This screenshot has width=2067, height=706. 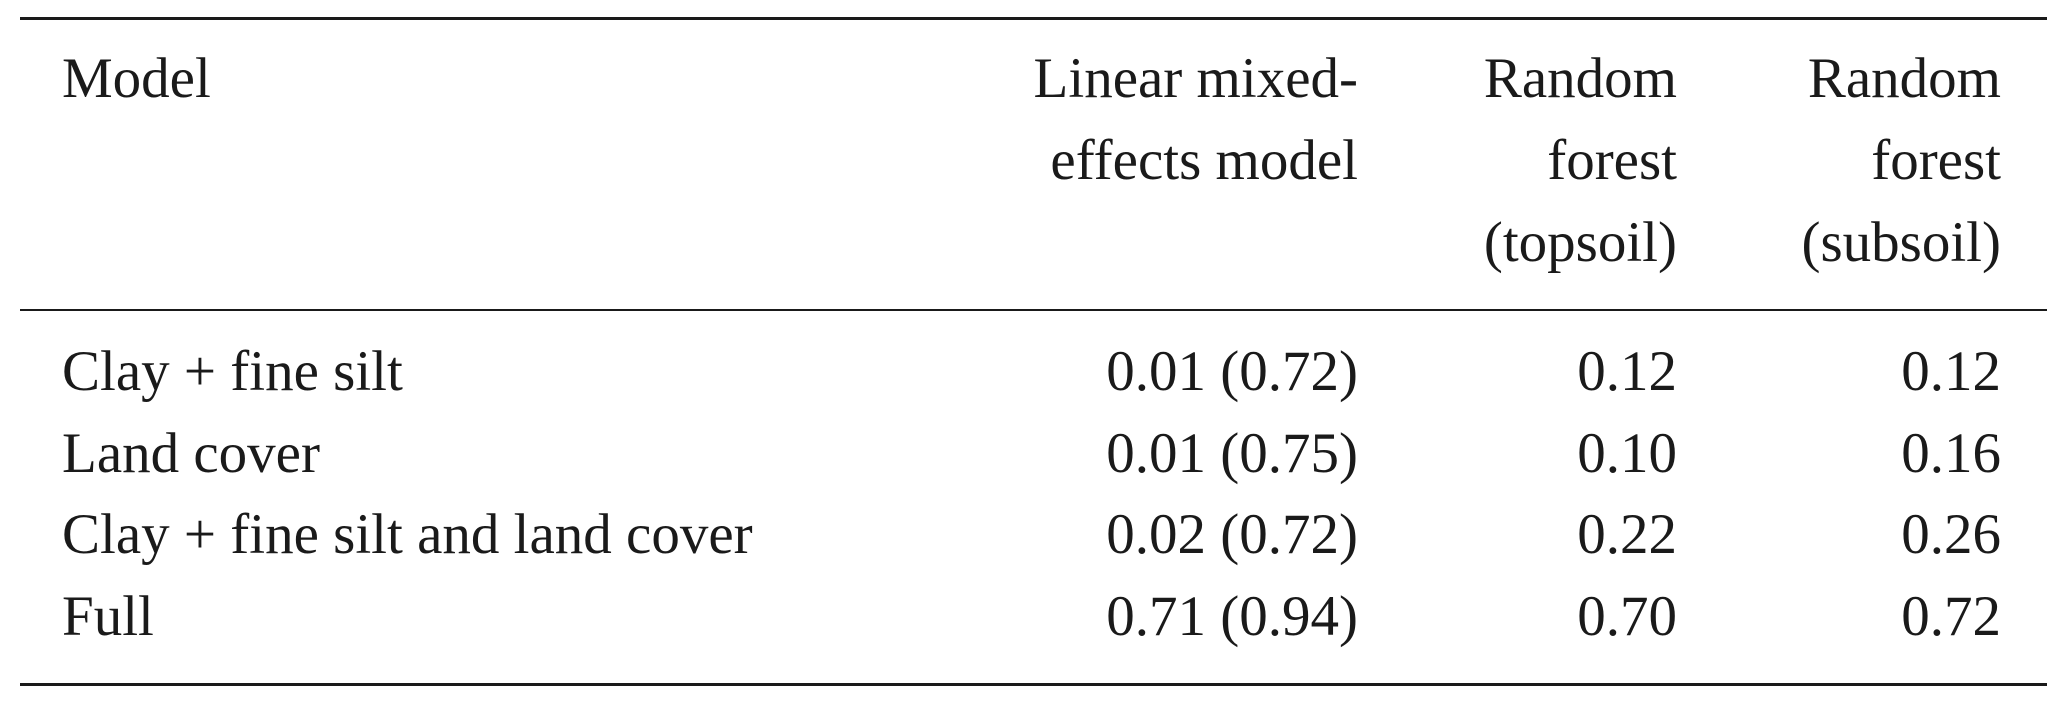 I want to click on header-cell: (subsoil), so click(x=1901, y=242).